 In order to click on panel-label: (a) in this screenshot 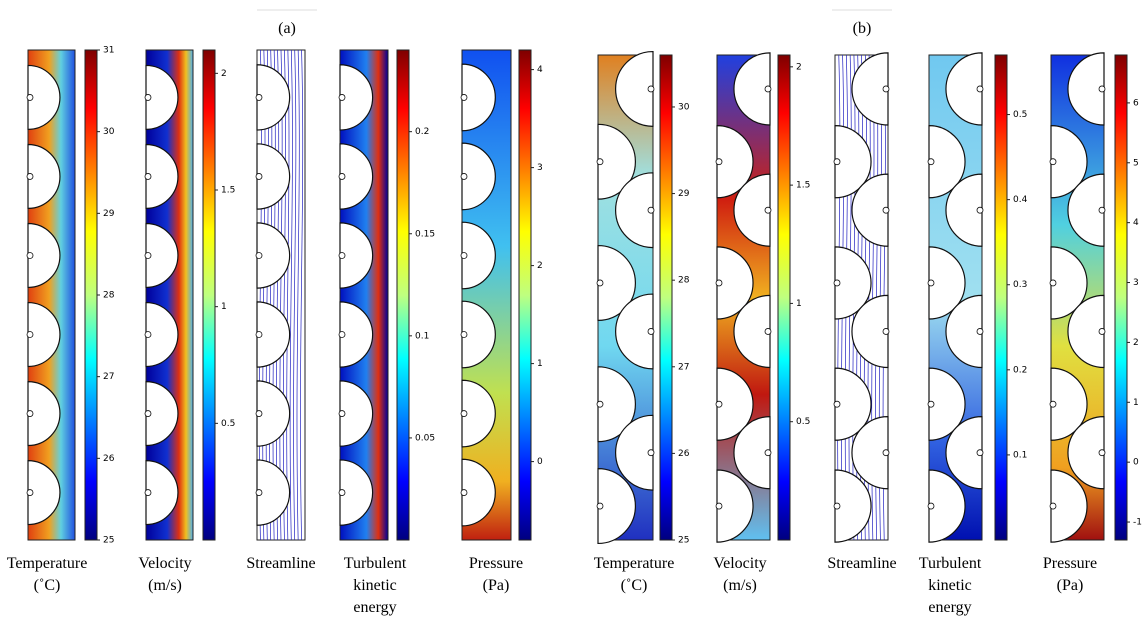, I will do `click(287, 28)`.